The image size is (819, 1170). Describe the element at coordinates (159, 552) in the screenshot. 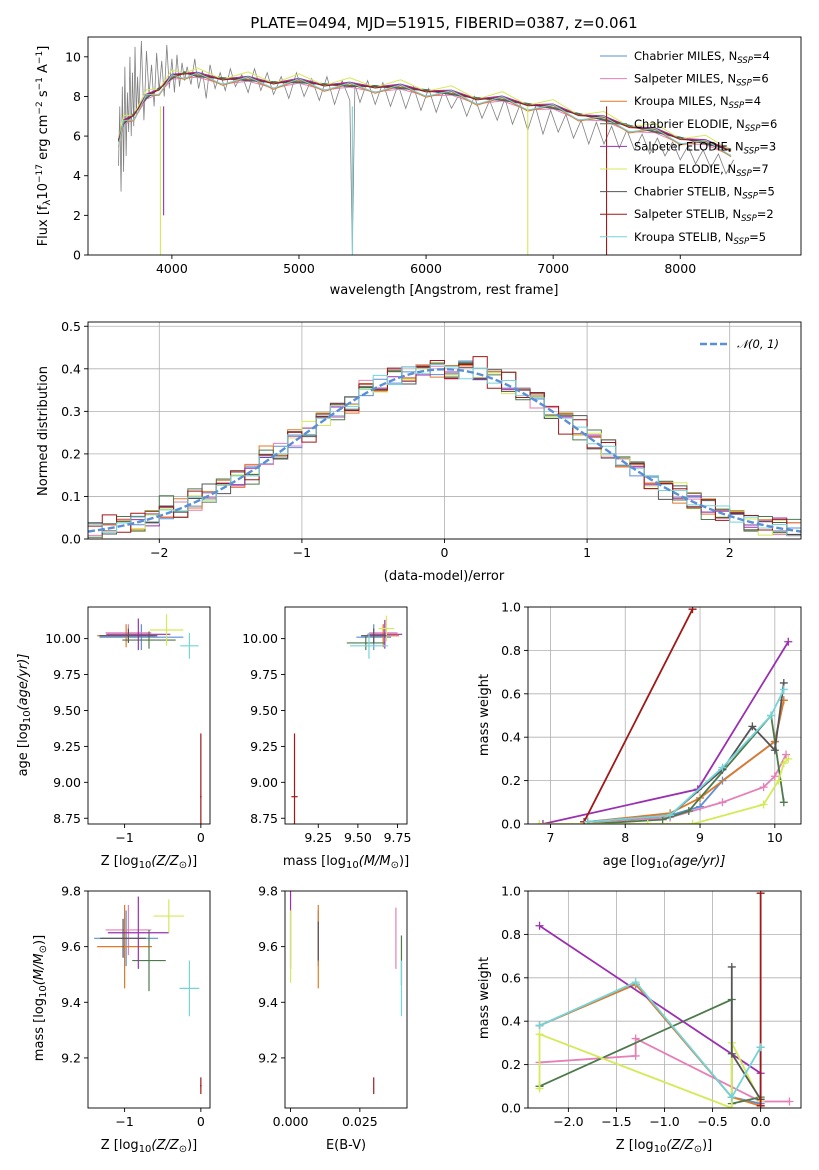

I see `x-tick-label: −2` at that location.